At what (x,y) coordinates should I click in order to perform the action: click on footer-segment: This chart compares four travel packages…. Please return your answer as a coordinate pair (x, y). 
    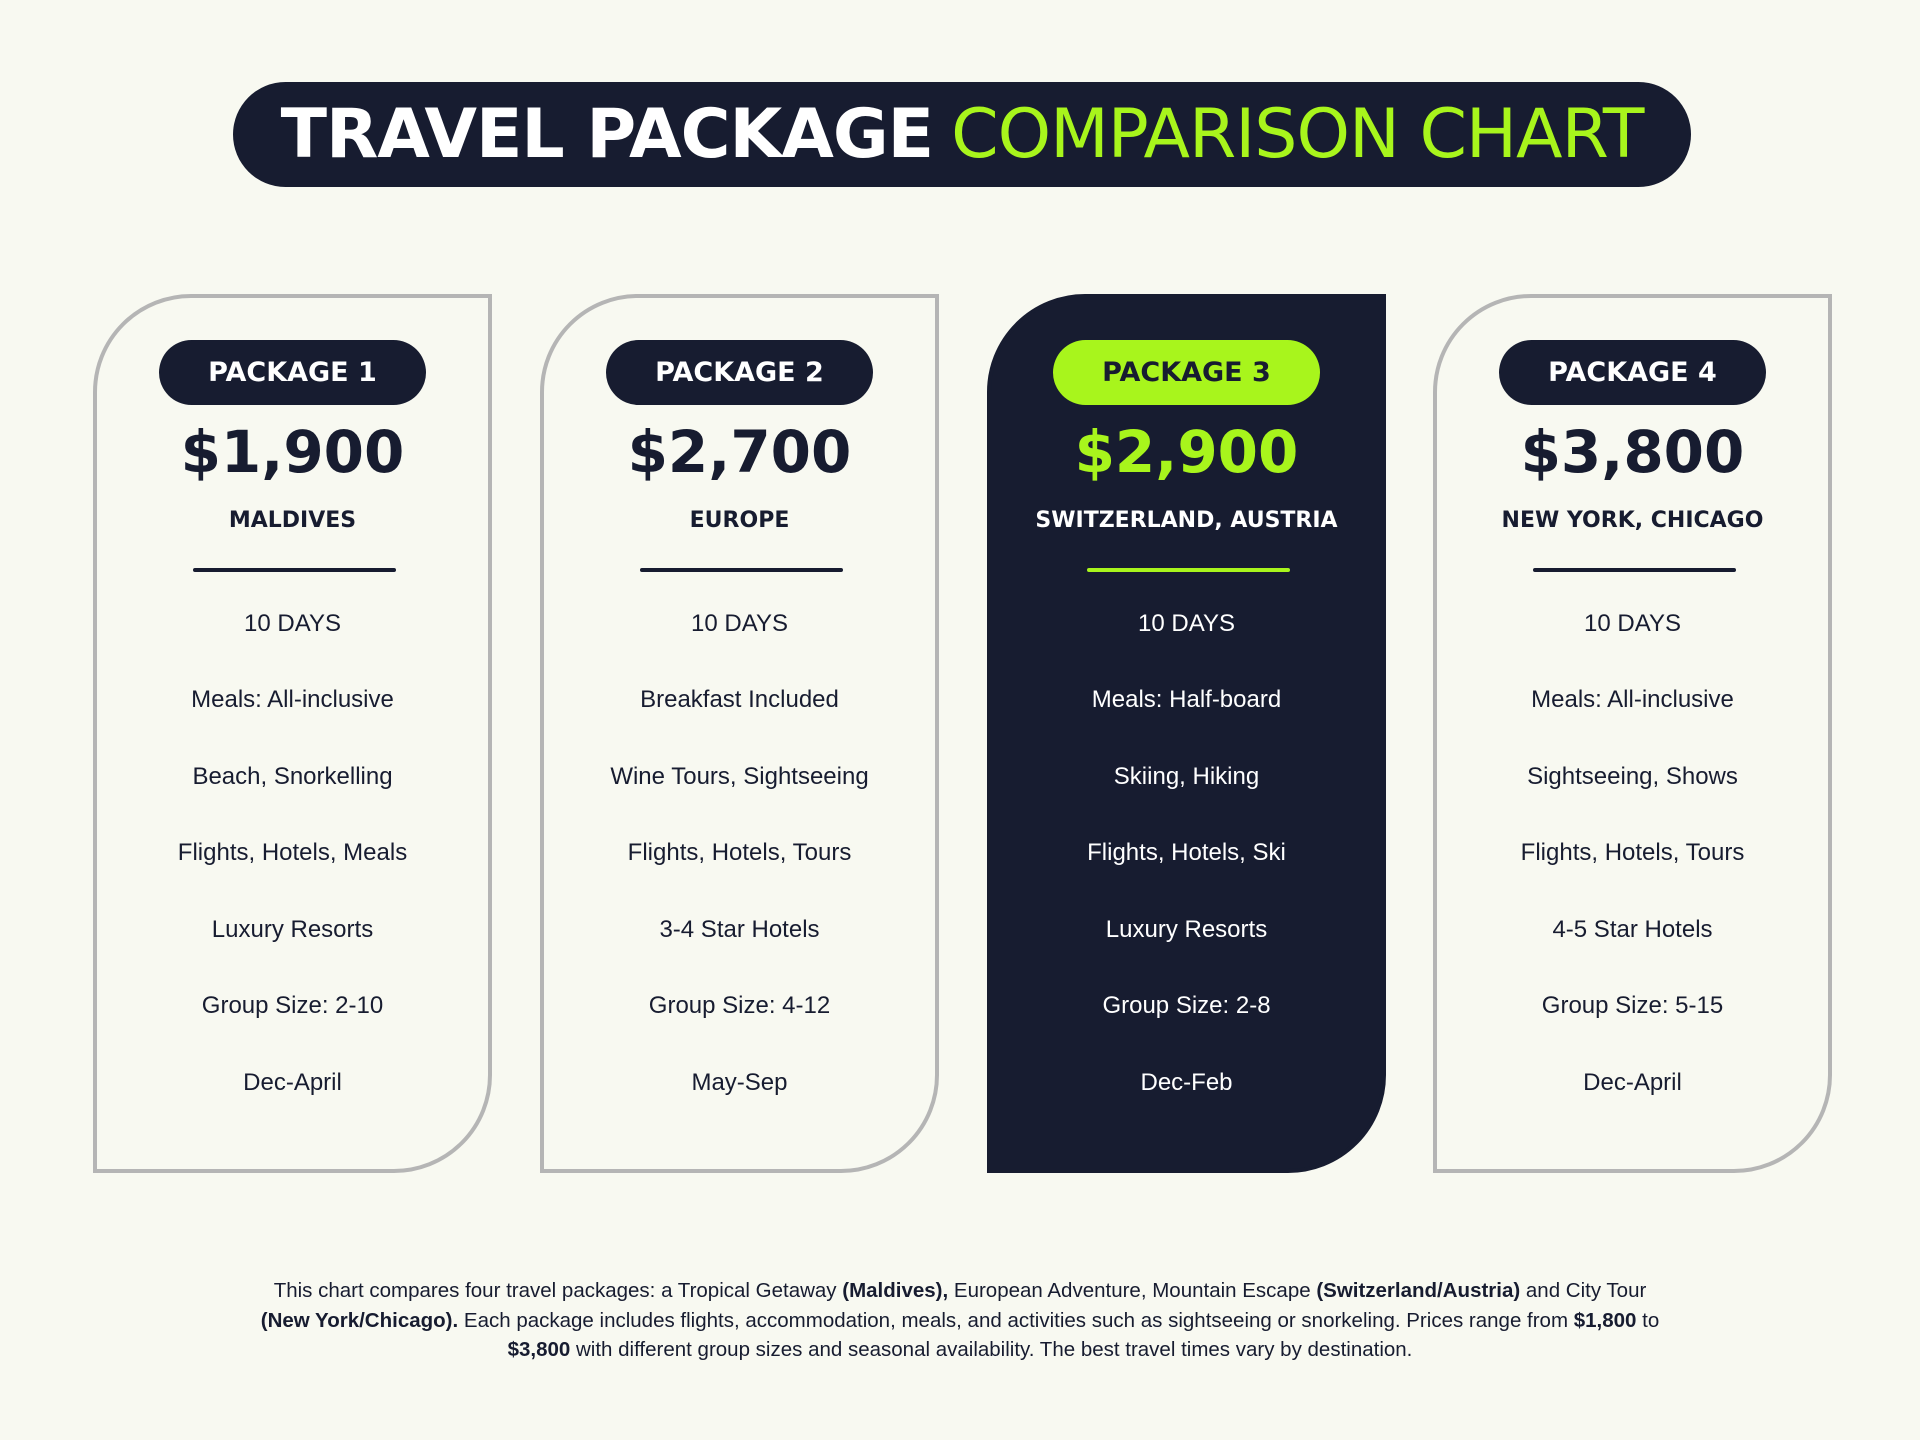
    Looking at the image, I should click on (558, 1290).